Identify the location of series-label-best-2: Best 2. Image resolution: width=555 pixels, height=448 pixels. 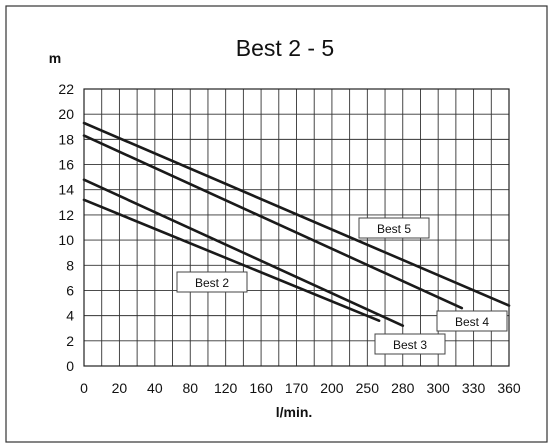
(212, 282).